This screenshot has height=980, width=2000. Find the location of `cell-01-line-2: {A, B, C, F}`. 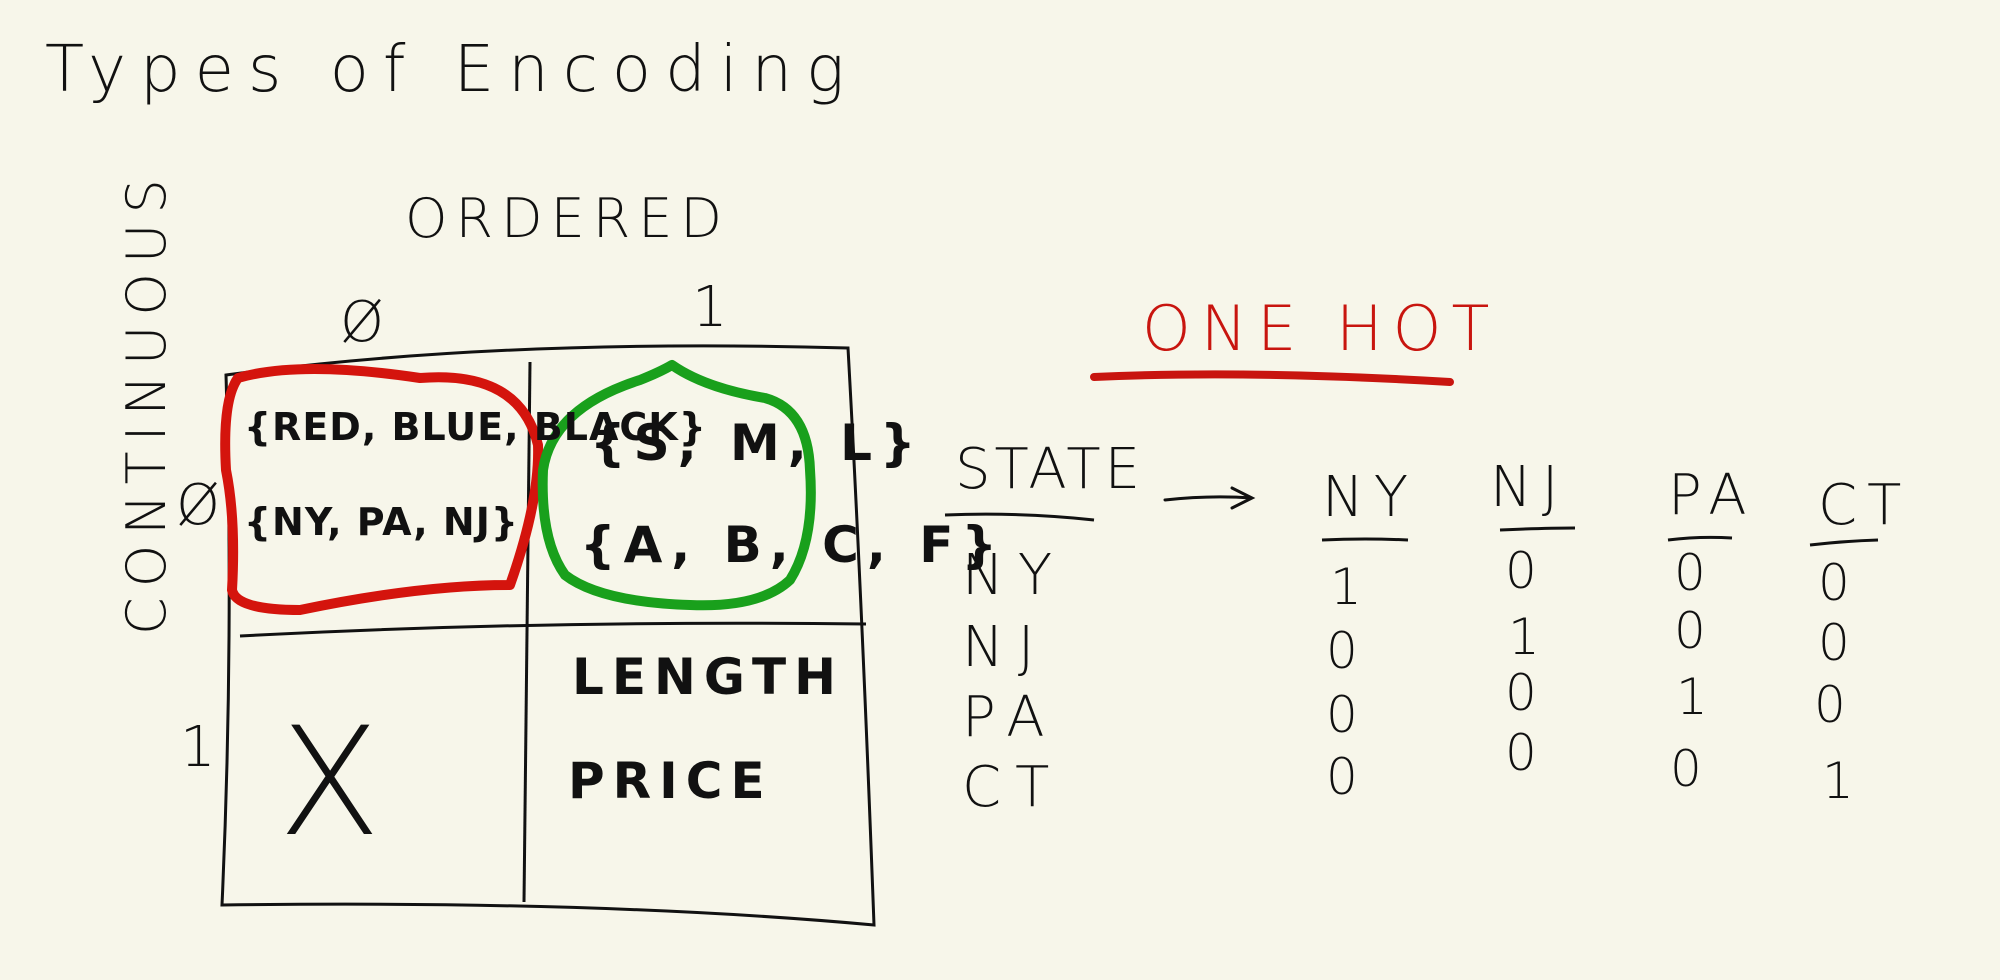

cell-01-line-2: {A, B, C, F} is located at coordinates (792, 545).